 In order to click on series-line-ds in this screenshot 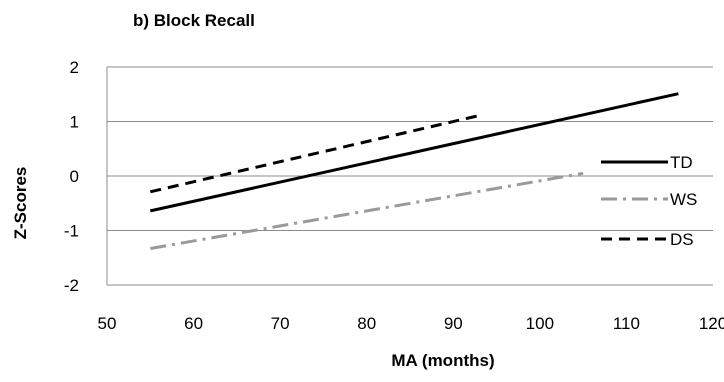, I will do `click(314, 154)`.